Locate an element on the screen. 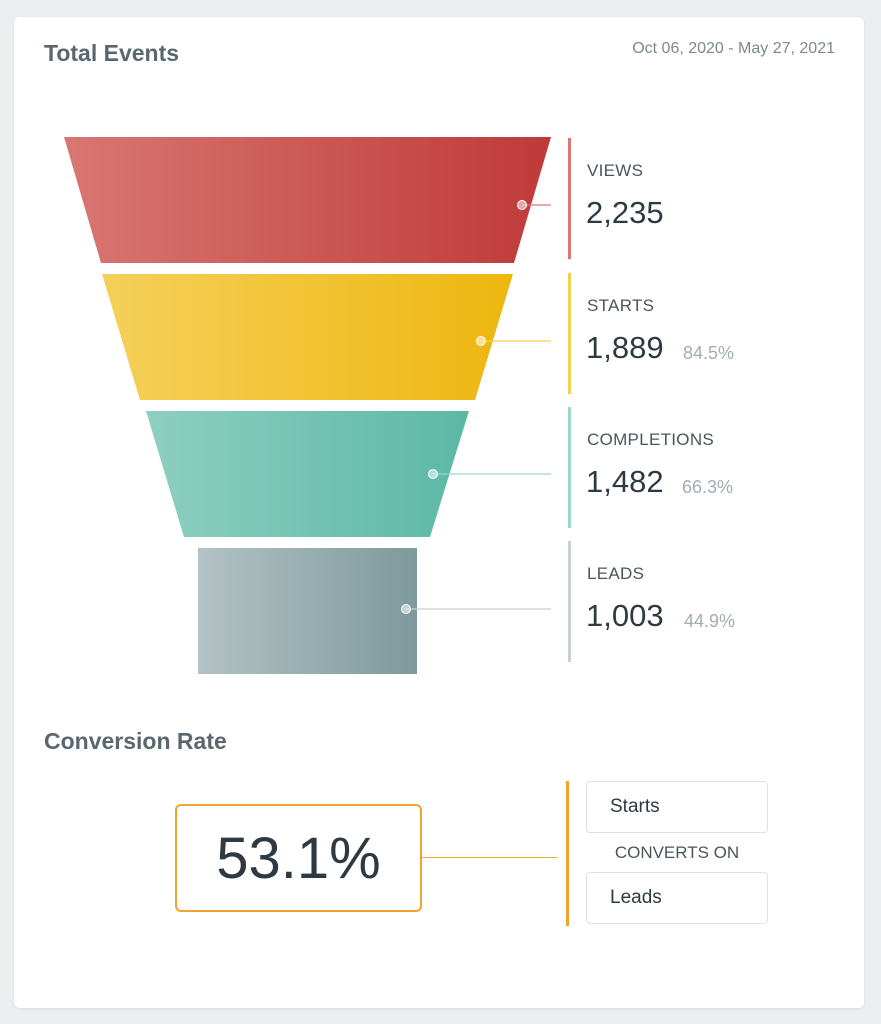 The width and height of the screenshot is (881, 1024). conversion-connector is located at coordinates (488, 857).